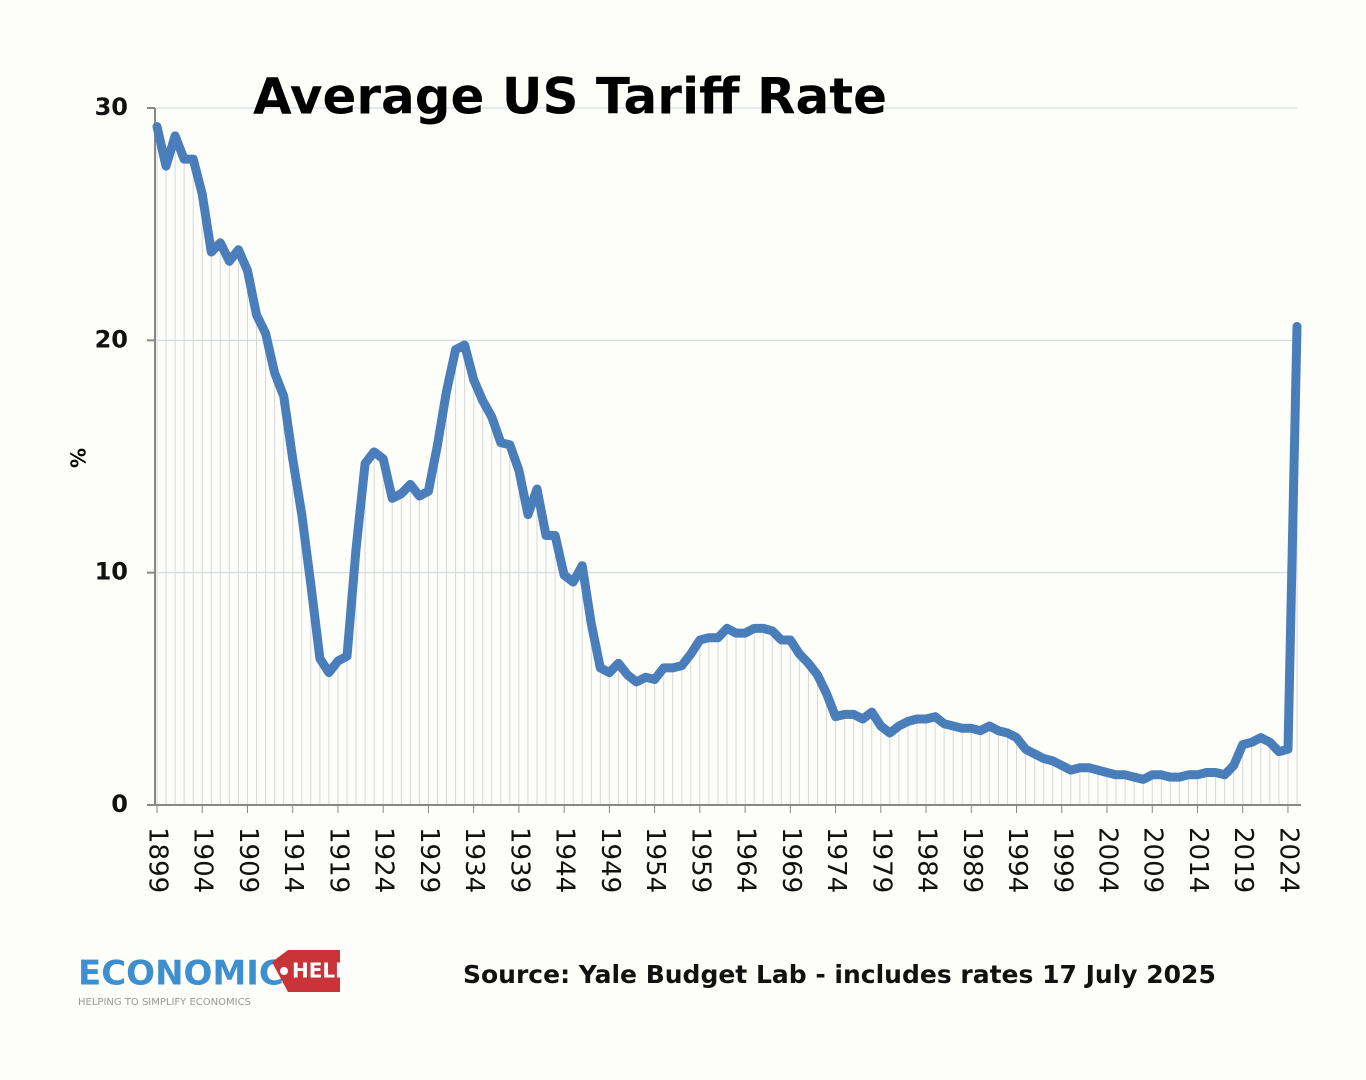 Image resolution: width=1366 pixels, height=1080 pixels. What do you see at coordinates (338, 860) in the screenshot?
I see `x-tick-label: 1919` at bounding box center [338, 860].